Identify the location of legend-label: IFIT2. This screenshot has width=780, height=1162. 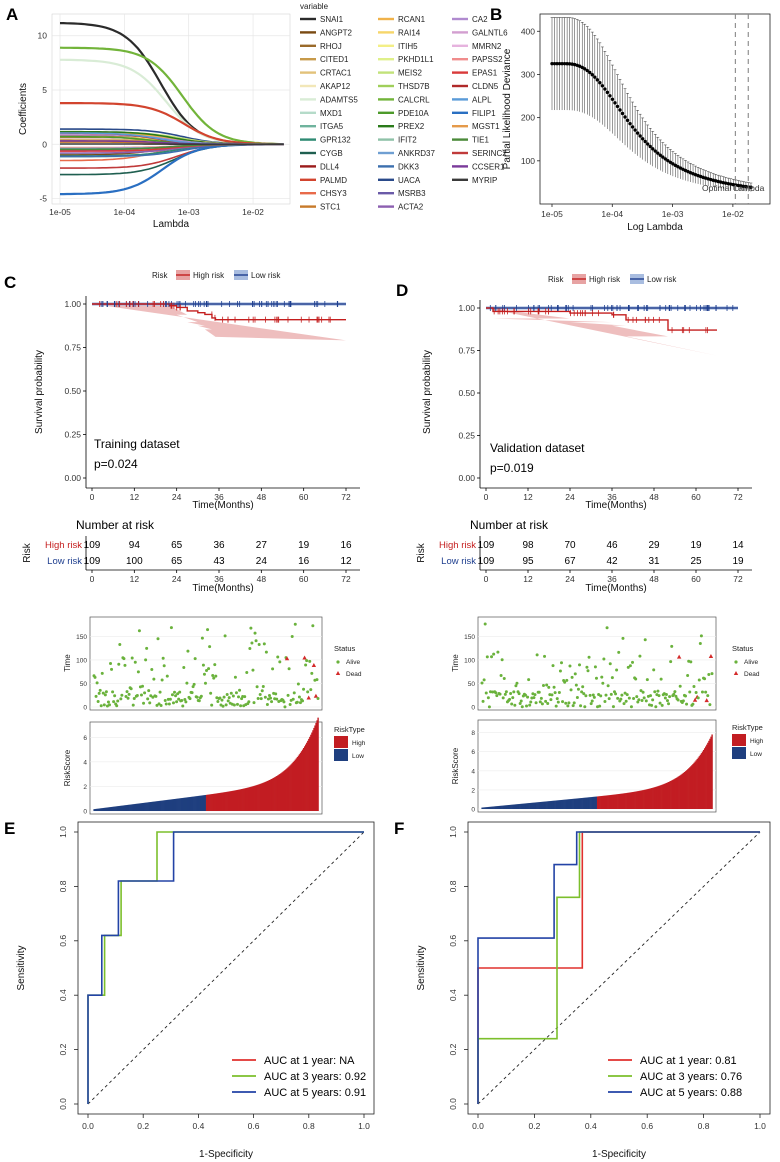
(407, 140).